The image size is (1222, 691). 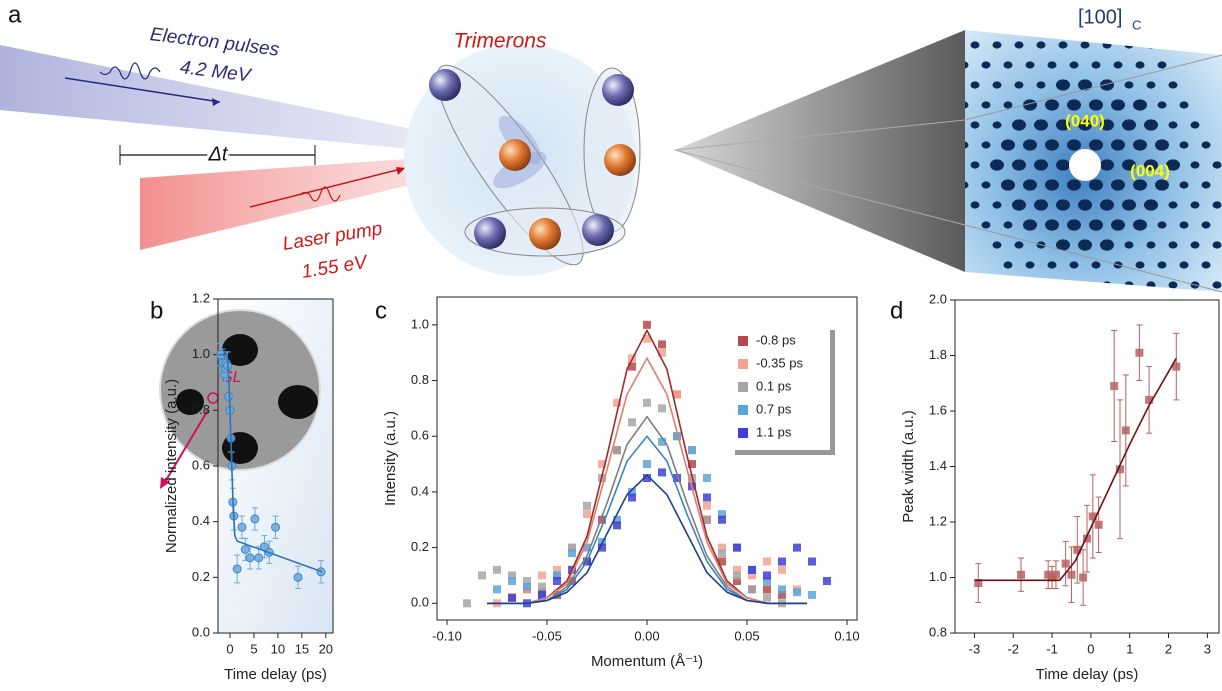 What do you see at coordinates (171, 466) in the screenshot?
I see `y-axis-label: Normalized intensity (a.u.)` at bounding box center [171, 466].